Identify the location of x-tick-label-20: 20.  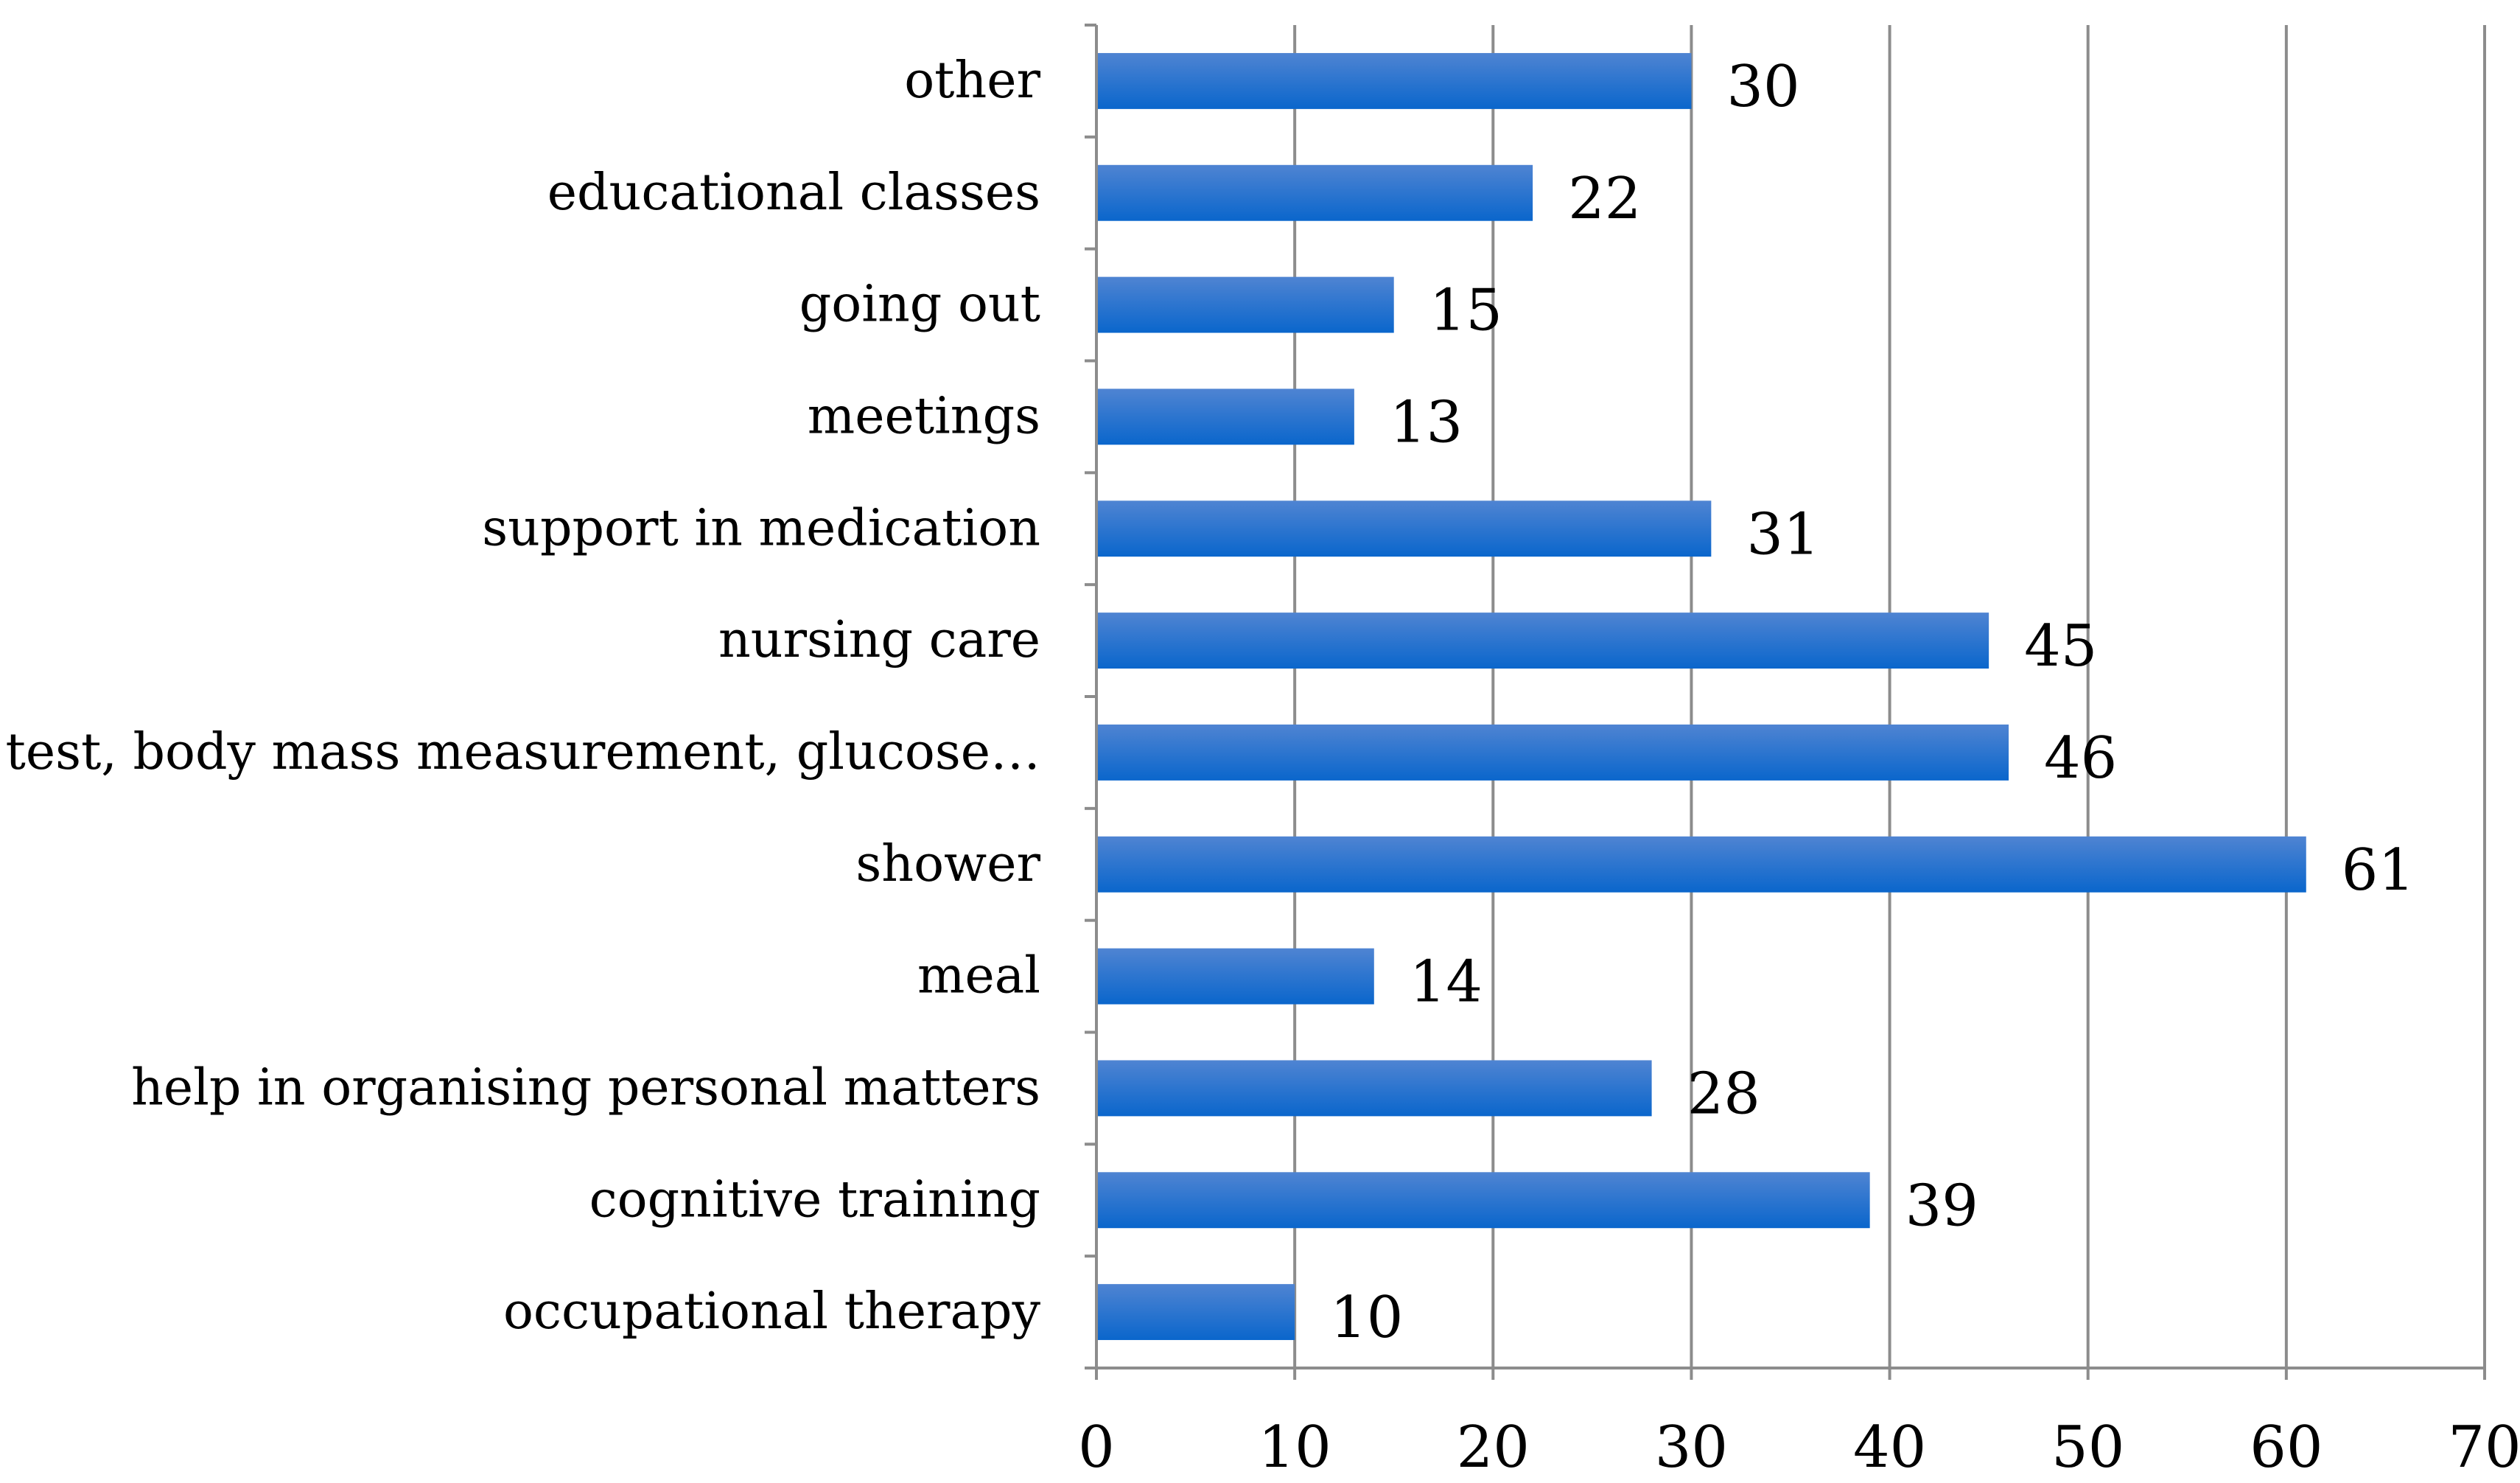
(1493, 1447).